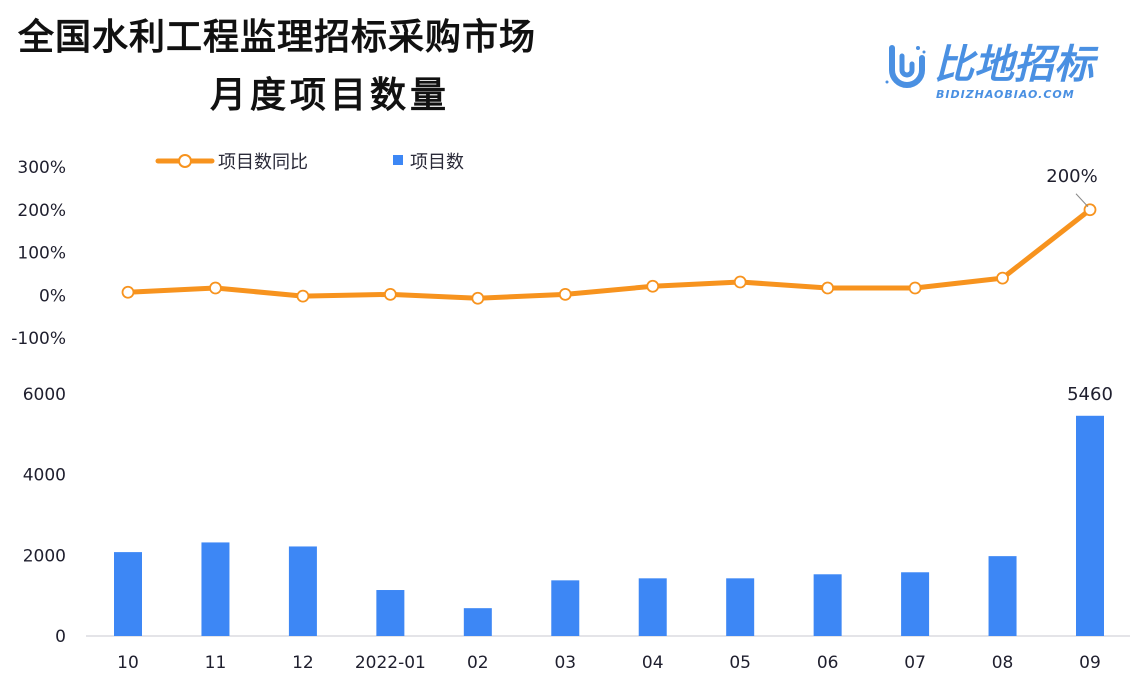  Describe the element at coordinates (277, 37) in the screenshot. I see `chart-title-line1: 全国水利工程监理招标采购市场` at that location.